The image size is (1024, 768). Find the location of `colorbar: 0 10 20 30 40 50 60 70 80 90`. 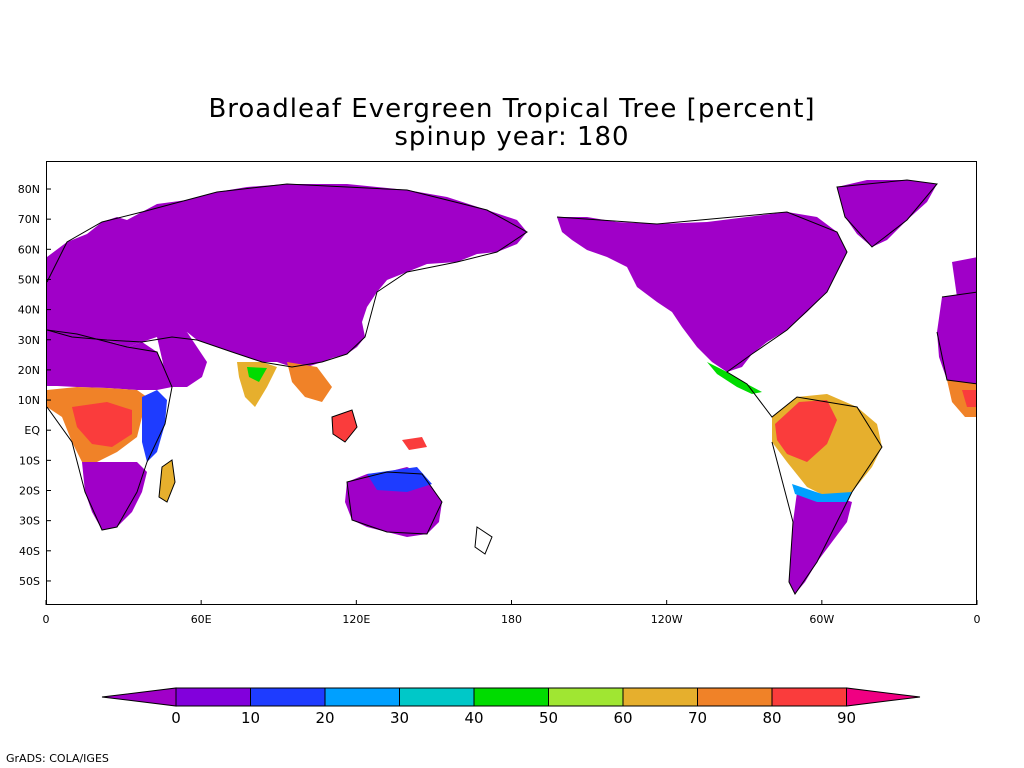

colorbar: 0 10 20 30 40 50 60 70 80 90 is located at coordinates (511, 707).